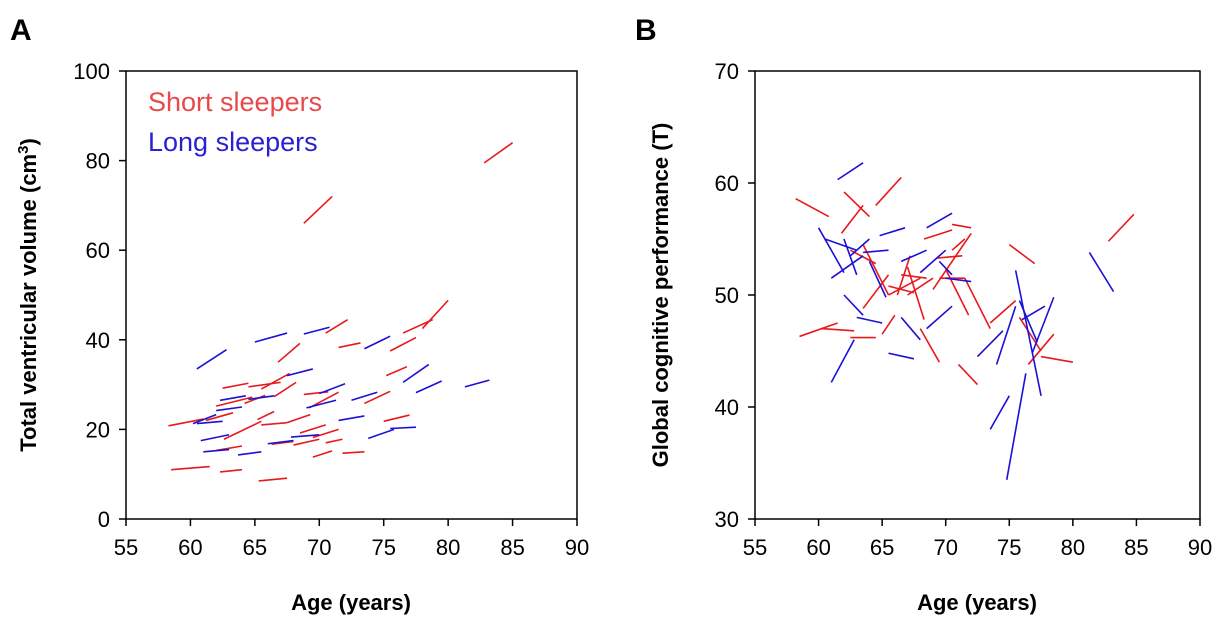  What do you see at coordinates (98, 340) in the screenshot?
I see `y-tick-label-a: 40` at bounding box center [98, 340].